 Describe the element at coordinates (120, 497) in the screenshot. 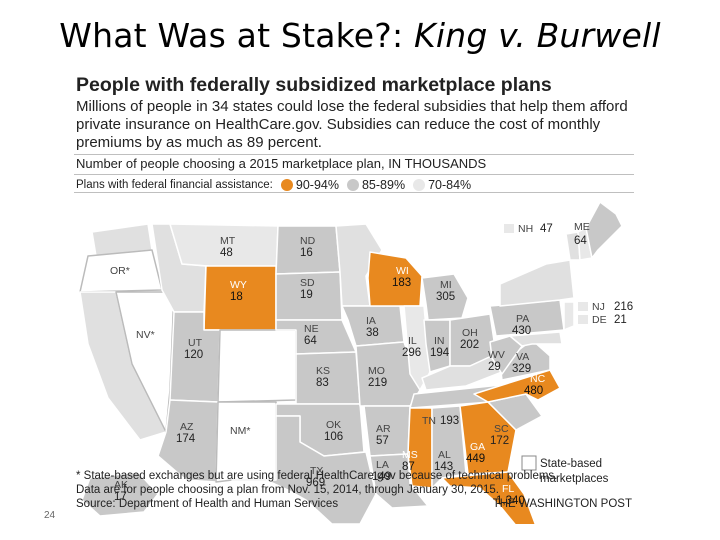

I see `state-value-ak: 17` at that location.